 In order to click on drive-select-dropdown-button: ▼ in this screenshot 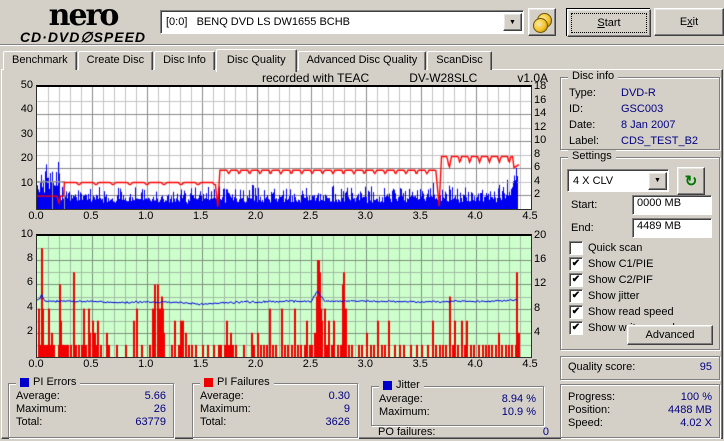, I will do `click(512, 22)`.